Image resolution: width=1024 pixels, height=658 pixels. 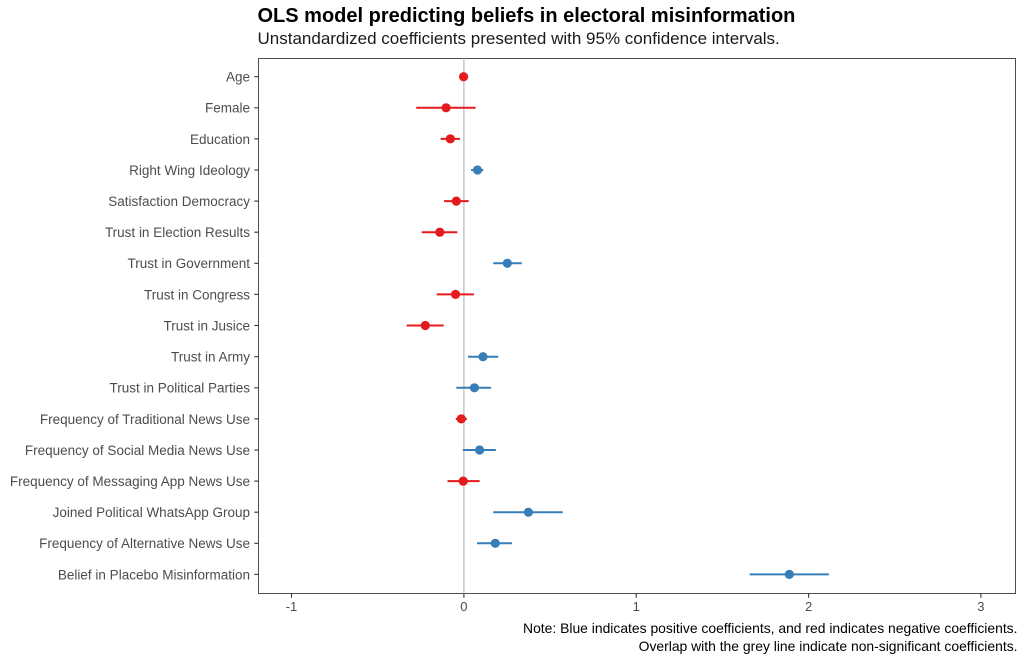 What do you see at coordinates (137, 450) in the screenshot?
I see `svg-text:Frequency of Social Media News: Frequency of Social Media News Use` at bounding box center [137, 450].